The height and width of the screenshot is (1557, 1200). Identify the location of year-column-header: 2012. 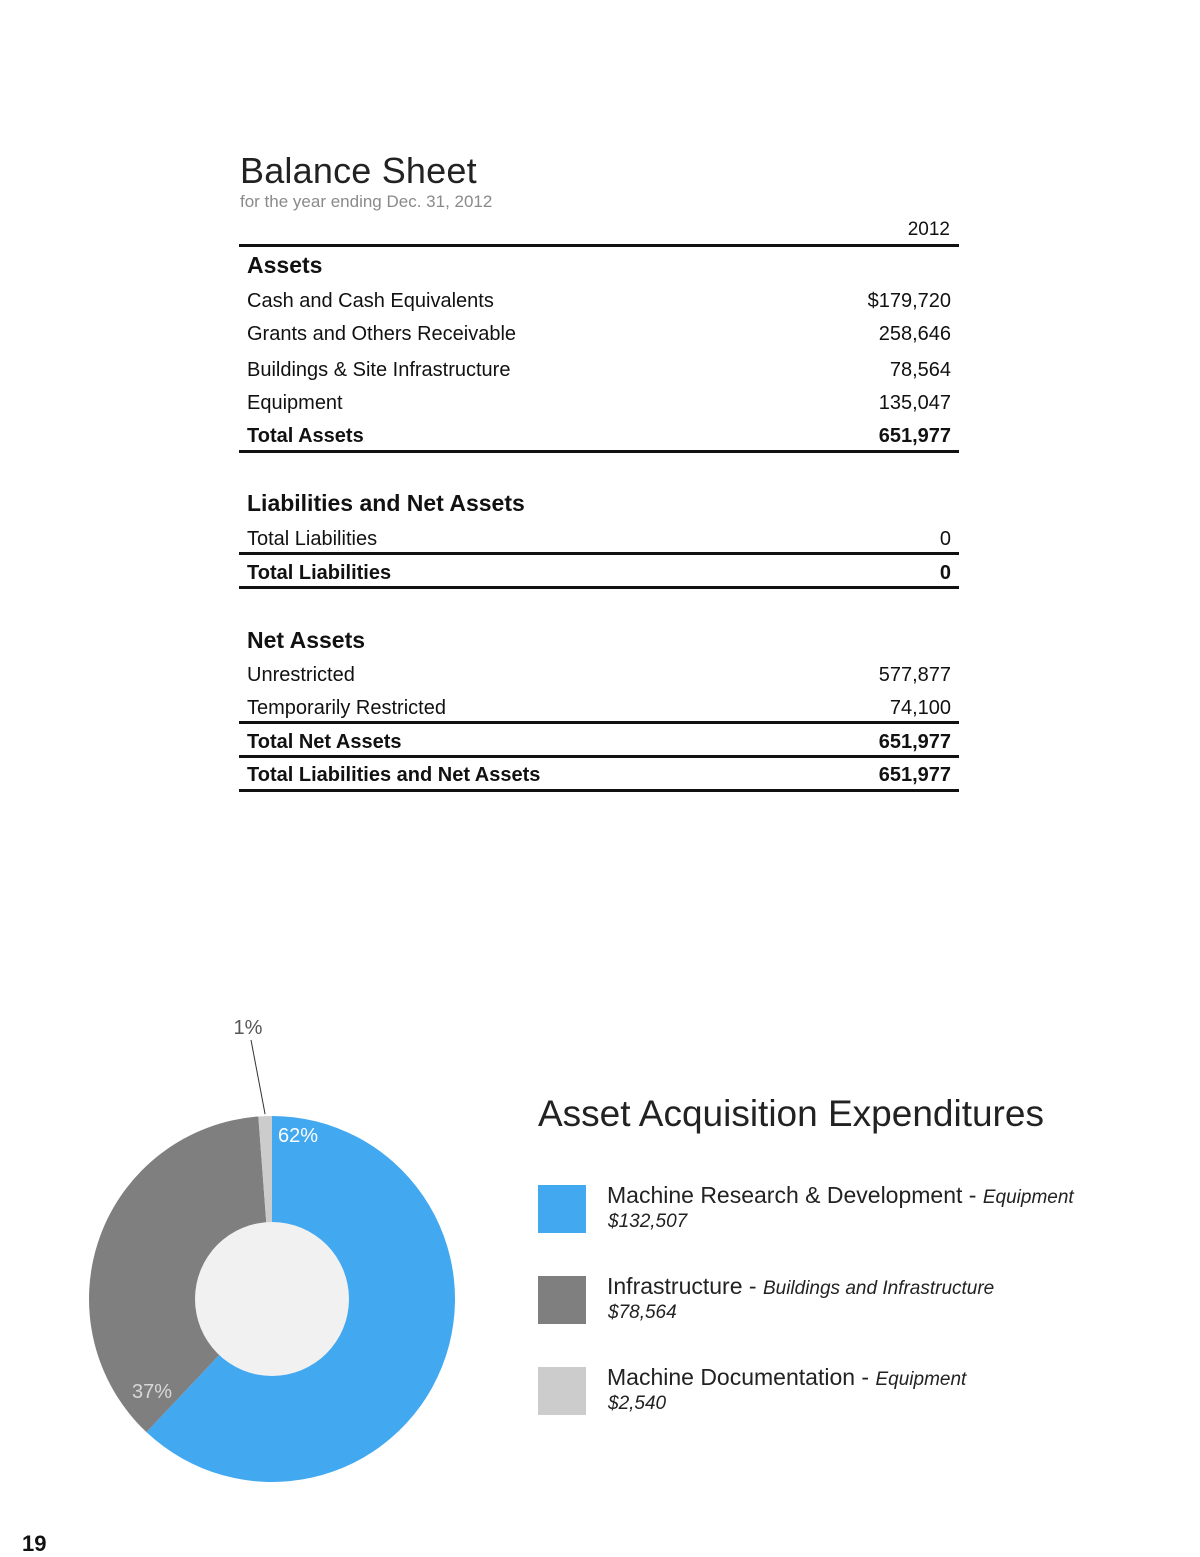
(599, 230).